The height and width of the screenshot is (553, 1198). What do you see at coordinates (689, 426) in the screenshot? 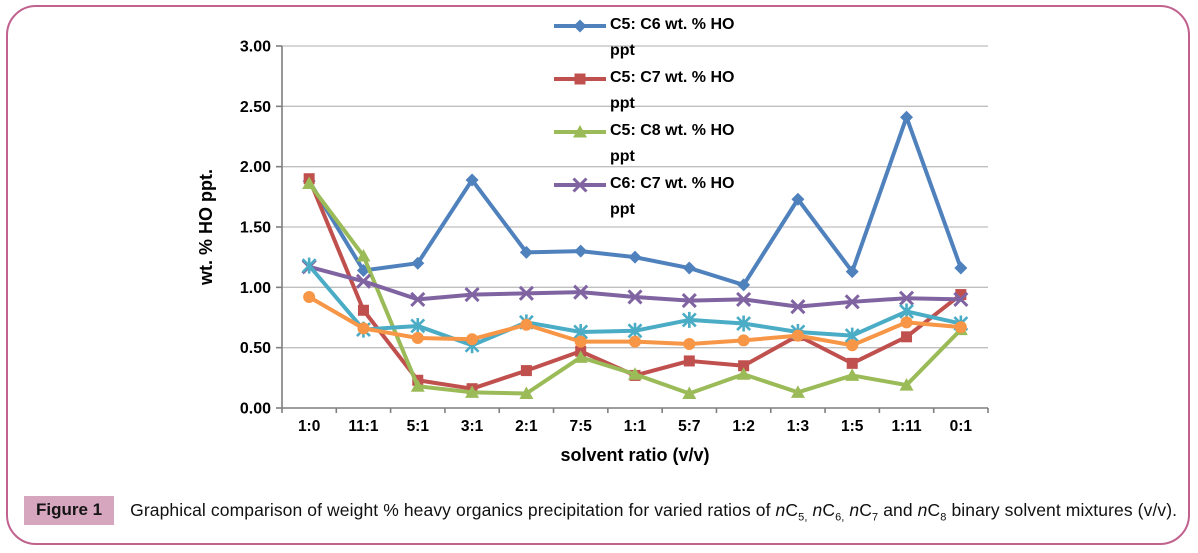
I see `x-tick-label: 5:7` at bounding box center [689, 426].